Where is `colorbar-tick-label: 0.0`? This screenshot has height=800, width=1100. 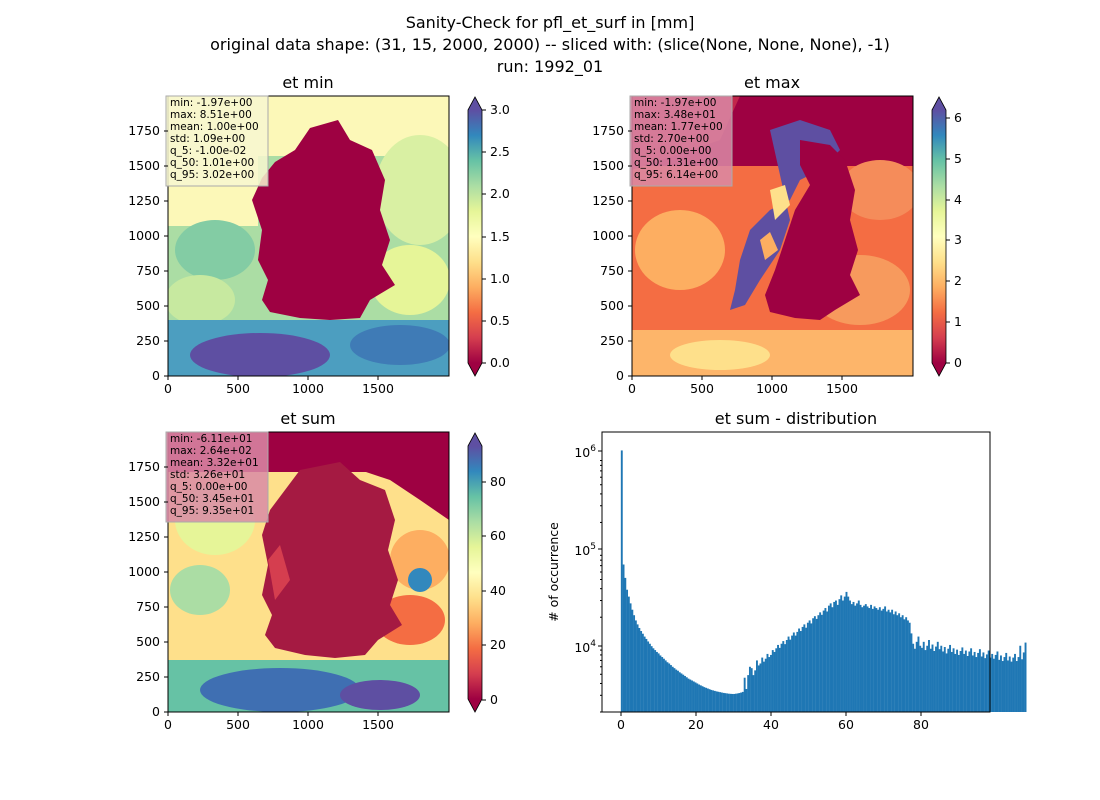 colorbar-tick-label: 0.0 is located at coordinates (500, 362).